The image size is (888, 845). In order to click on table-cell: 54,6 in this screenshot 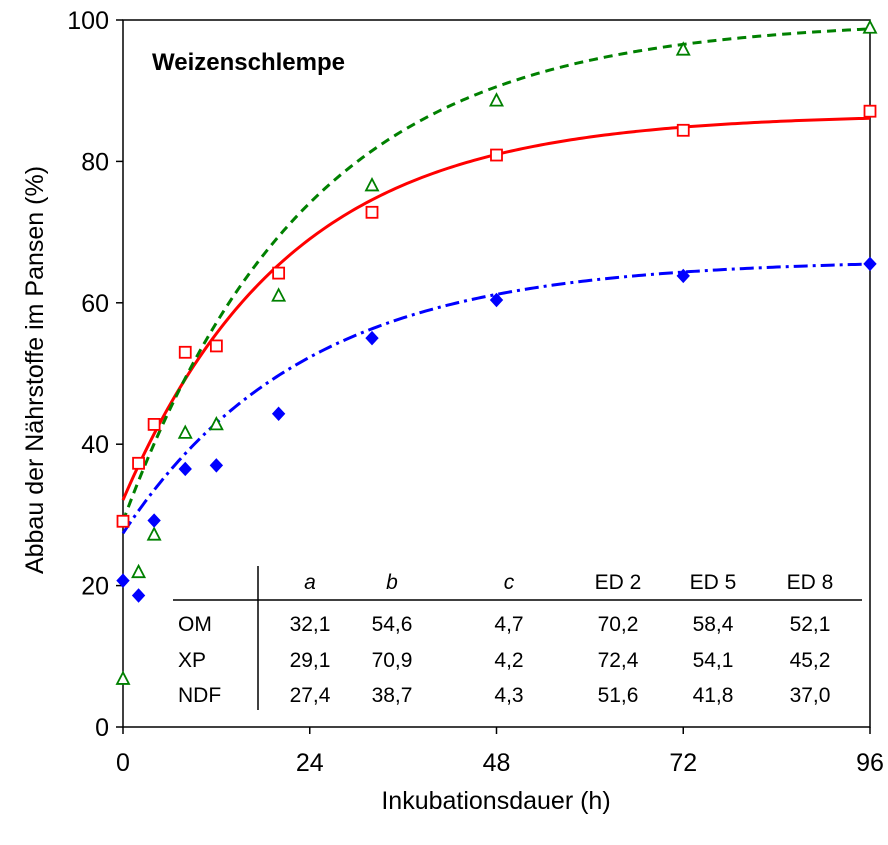, I will do `click(392, 624)`.